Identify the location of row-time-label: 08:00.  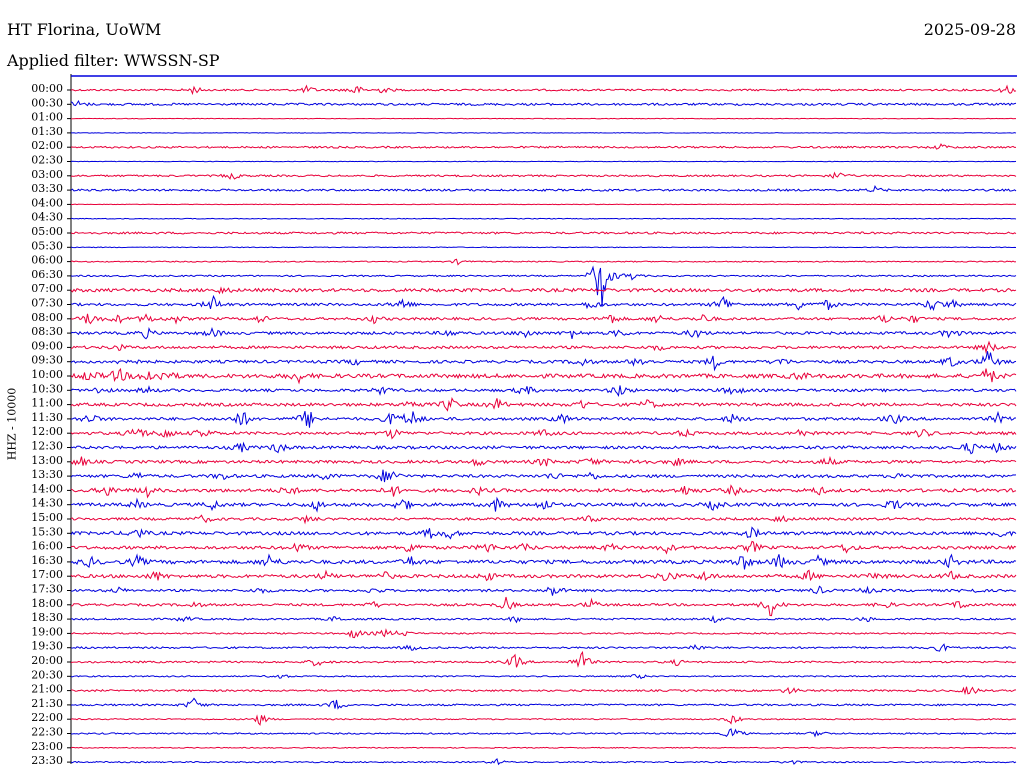
(47, 317).